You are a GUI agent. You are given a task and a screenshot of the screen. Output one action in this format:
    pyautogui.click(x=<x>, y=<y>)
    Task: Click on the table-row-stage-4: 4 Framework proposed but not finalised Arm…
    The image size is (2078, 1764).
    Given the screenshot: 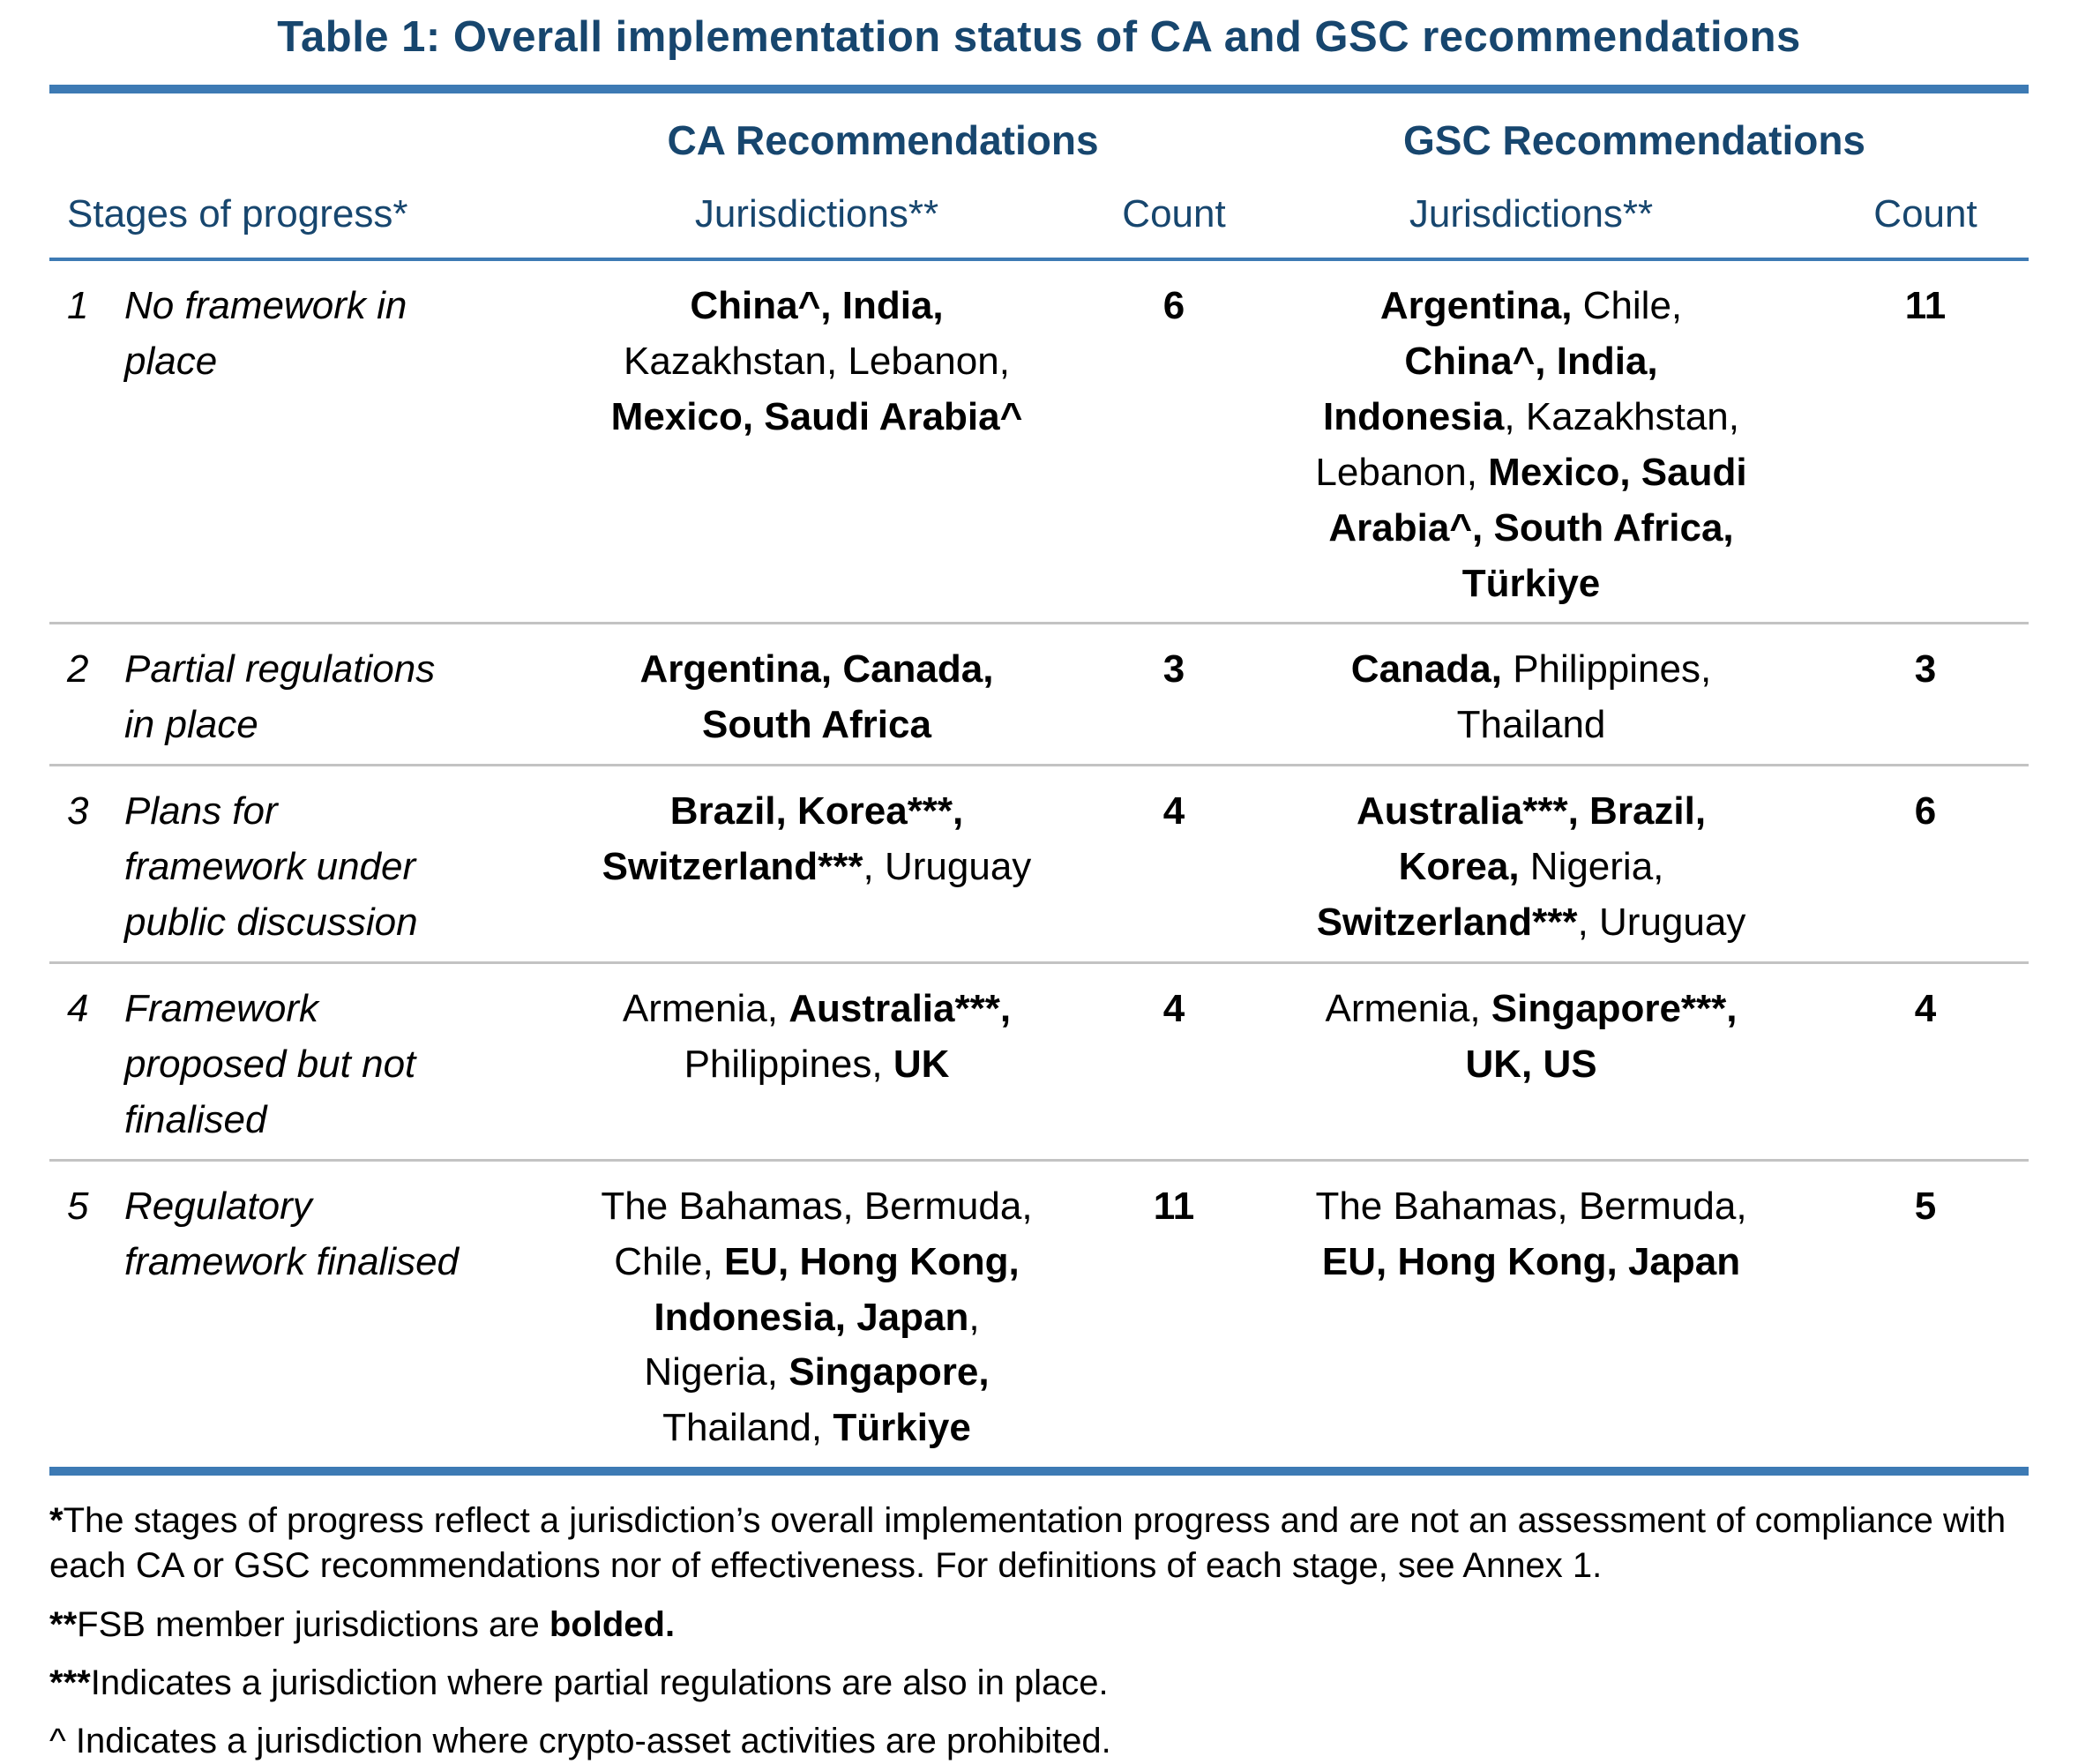 What is the action you would take?
    pyautogui.click(x=1039, y=1061)
    